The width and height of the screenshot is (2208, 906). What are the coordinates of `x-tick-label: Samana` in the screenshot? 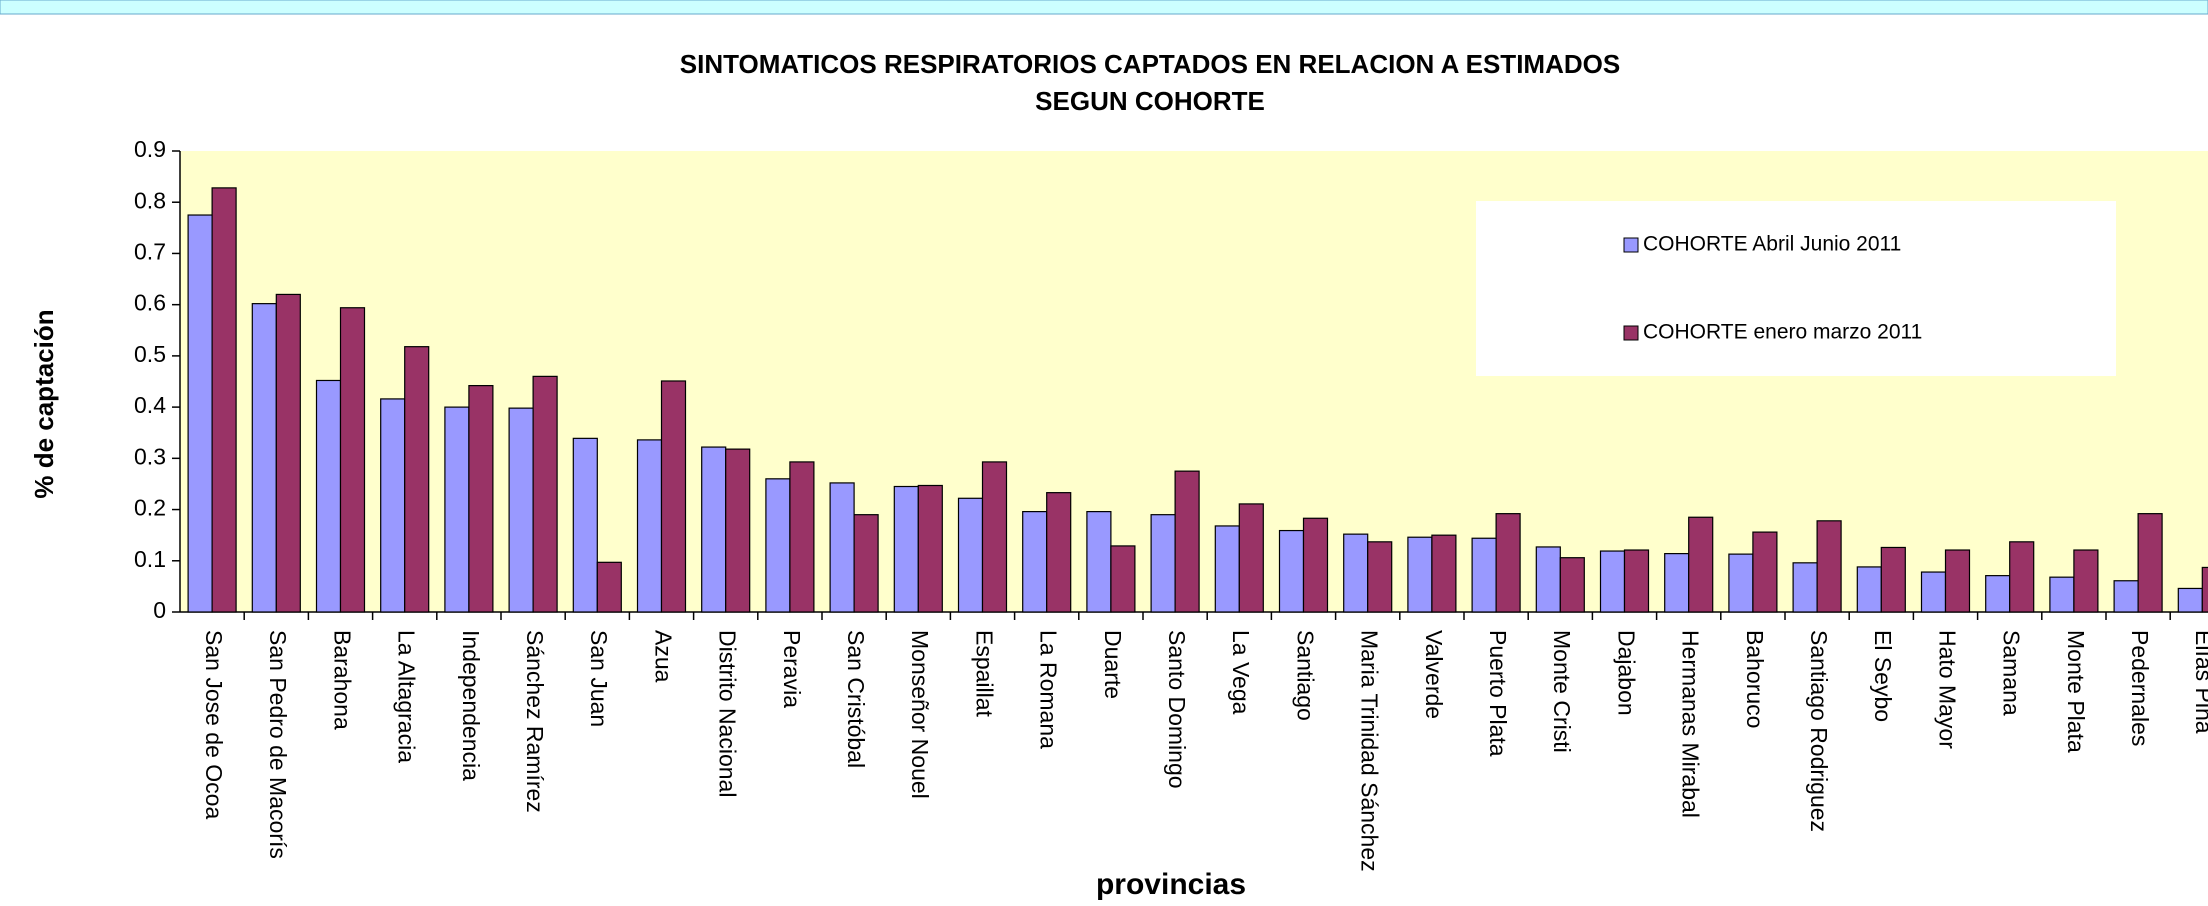 It's located at (2012, 673).